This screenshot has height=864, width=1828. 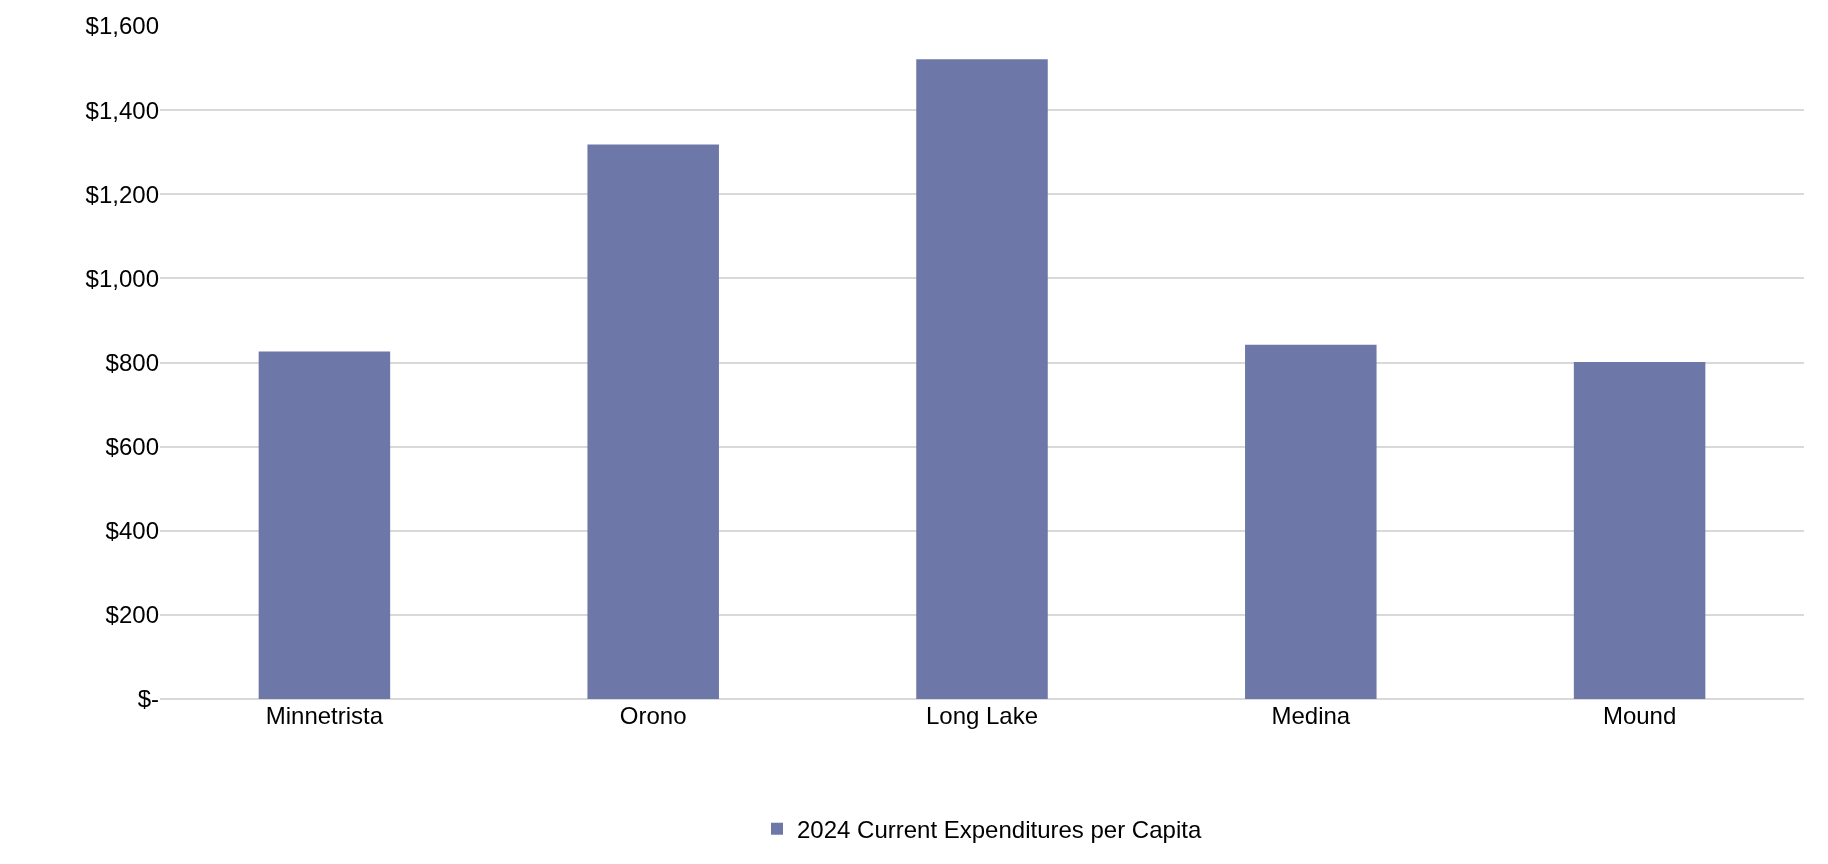 What do you see at coordinates (122, 26) in the screenshot?
I see `y-tick-label: $1,600` at bounding box center [122, 26].